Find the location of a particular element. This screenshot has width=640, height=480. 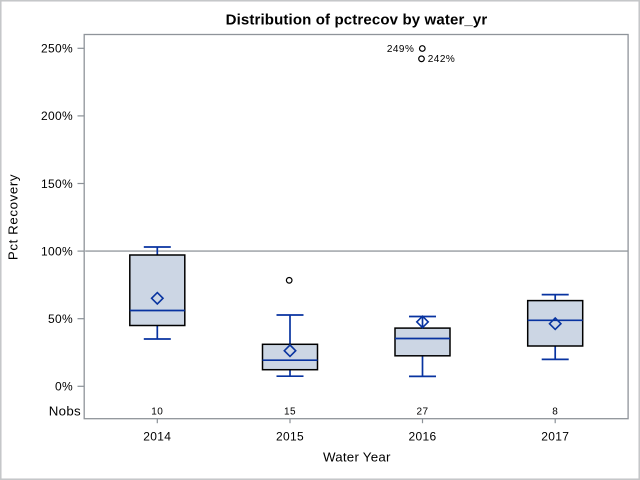

svg-text: 2017 is located at coordinates (555, 437).